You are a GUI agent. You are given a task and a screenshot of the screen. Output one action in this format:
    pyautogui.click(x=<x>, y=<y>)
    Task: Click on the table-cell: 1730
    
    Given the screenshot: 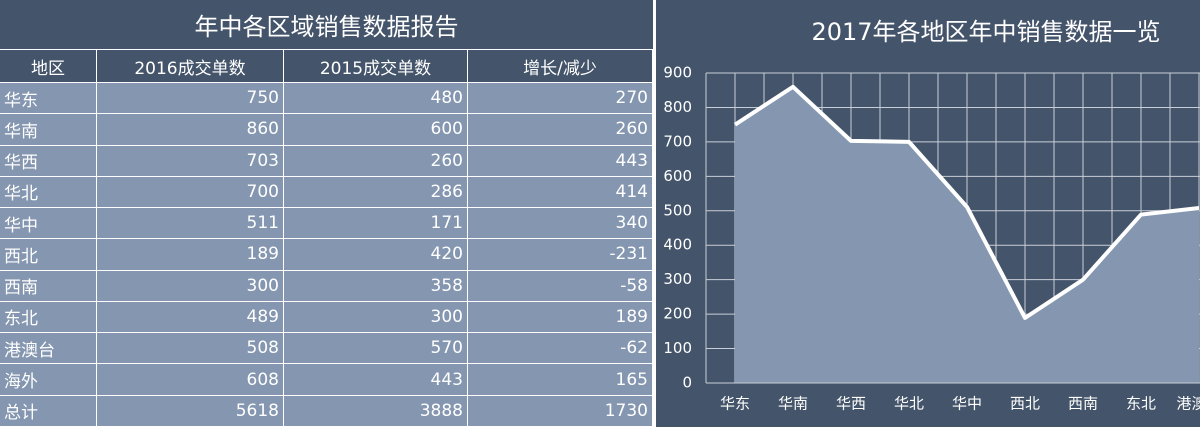 What is the action you would take?
    pyautogui.click(x=560, y=410)
    